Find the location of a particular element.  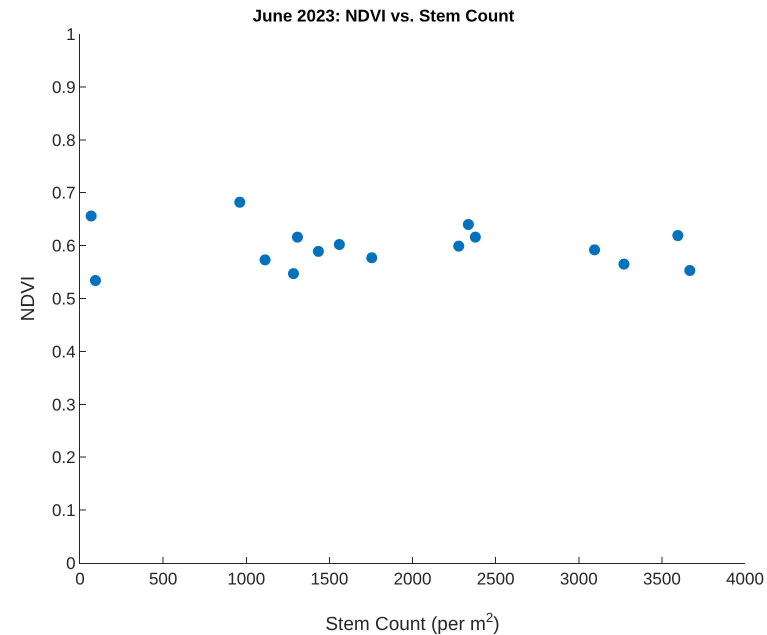

y-axis-title: NDVI is located at coordinates (28, 299).